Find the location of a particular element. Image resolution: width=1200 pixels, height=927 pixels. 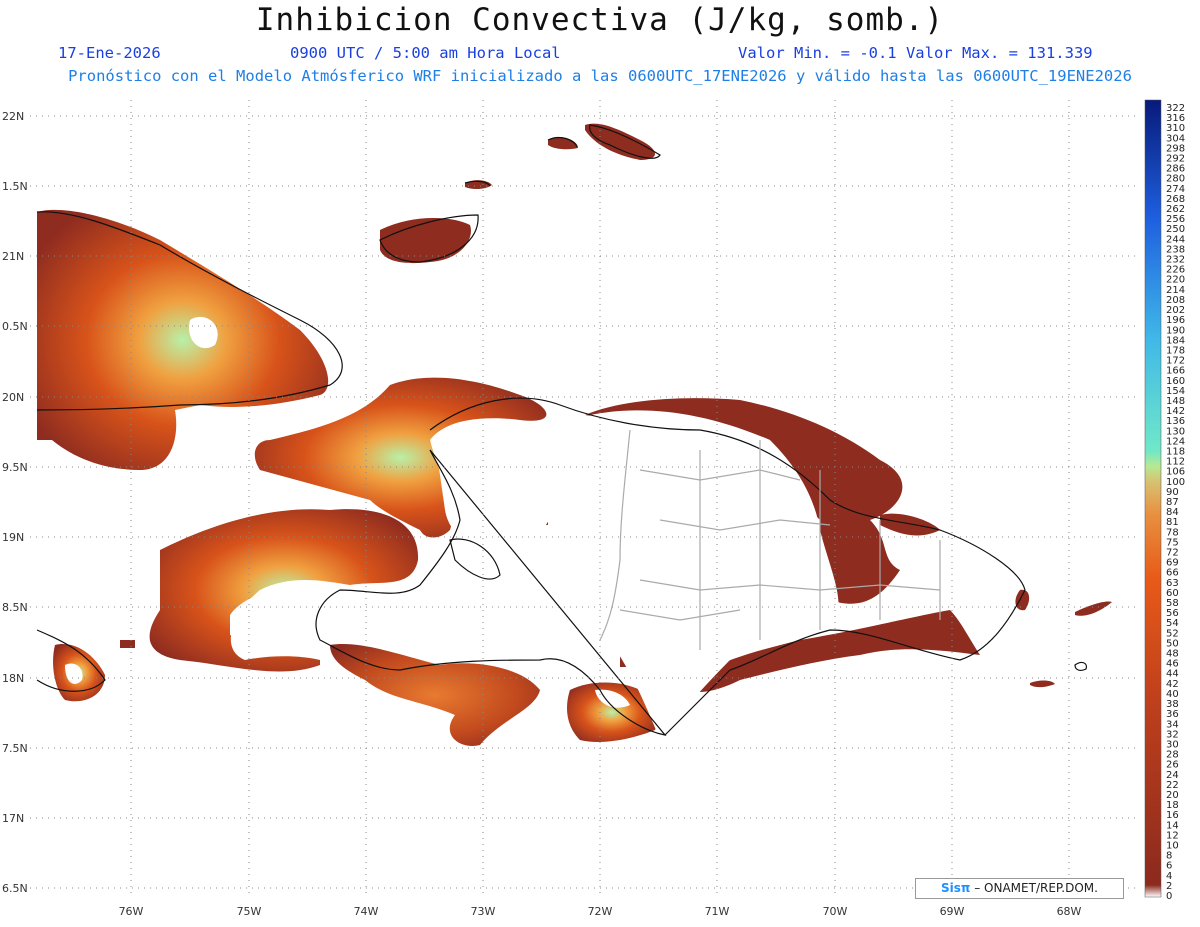

colorbar-label: 256 is located at coordinates (1175, 219).